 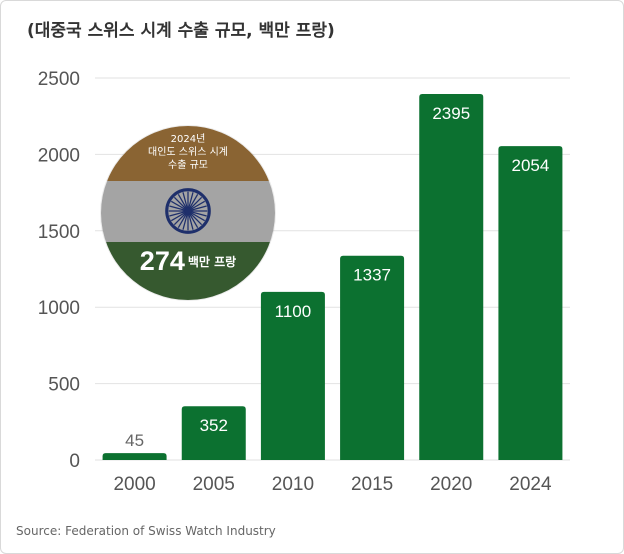 I want to click on india-export-badge: 2024년 대인도 스위스 시계 수출 규모 274 백만 프랑, so click(x=188, y=213).